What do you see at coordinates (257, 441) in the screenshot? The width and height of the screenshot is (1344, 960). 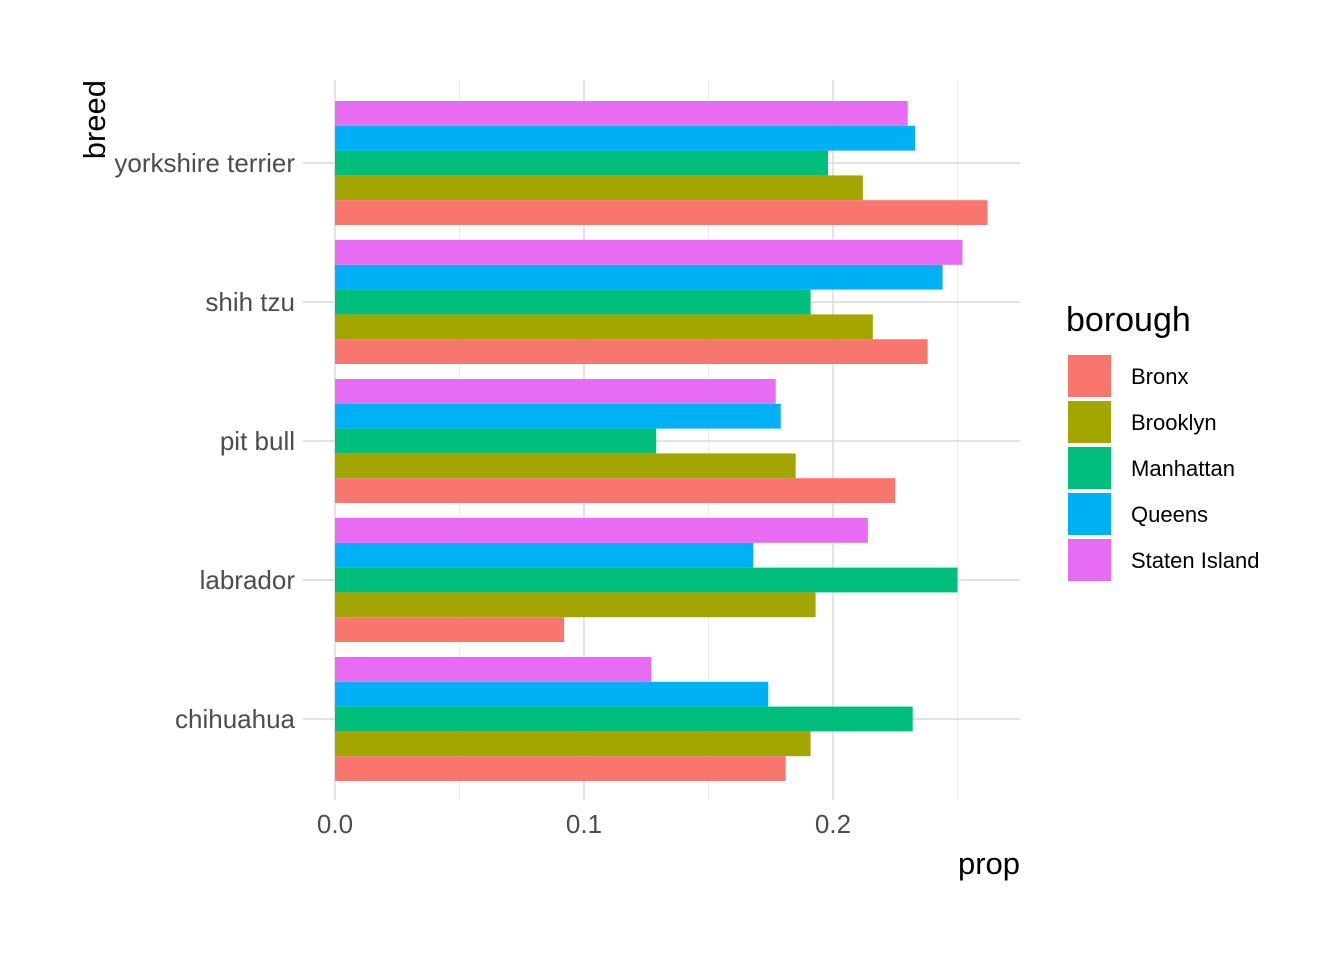 I see `y-tick-label: pit bull` at bounding box center [257, 441].